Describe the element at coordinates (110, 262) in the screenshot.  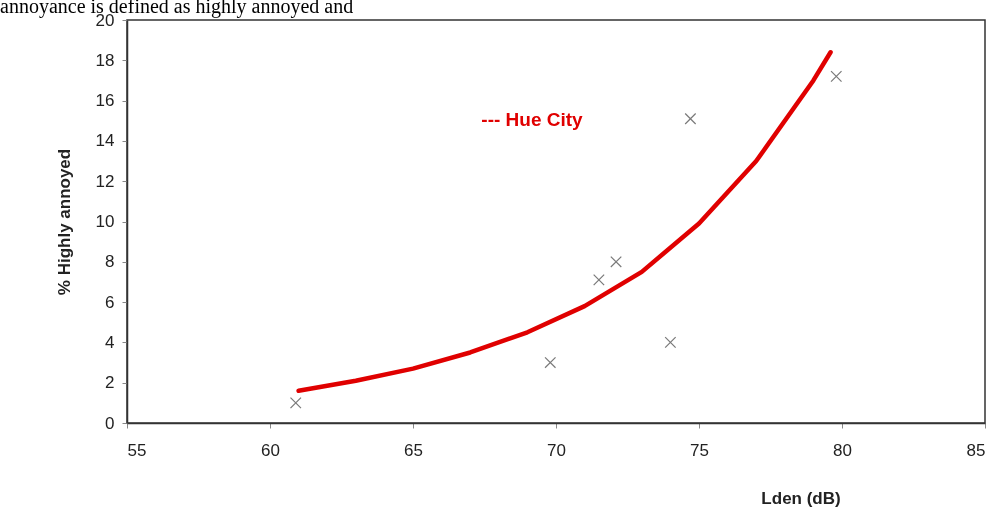
I see `y-tick-label: 8` at that location.